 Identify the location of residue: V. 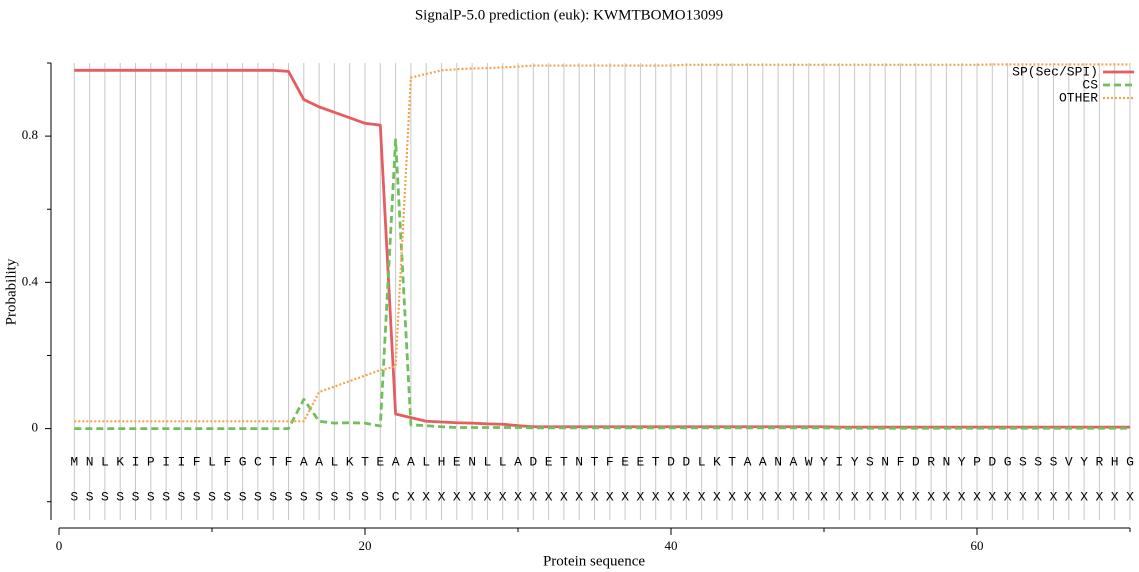
(1069, 461).